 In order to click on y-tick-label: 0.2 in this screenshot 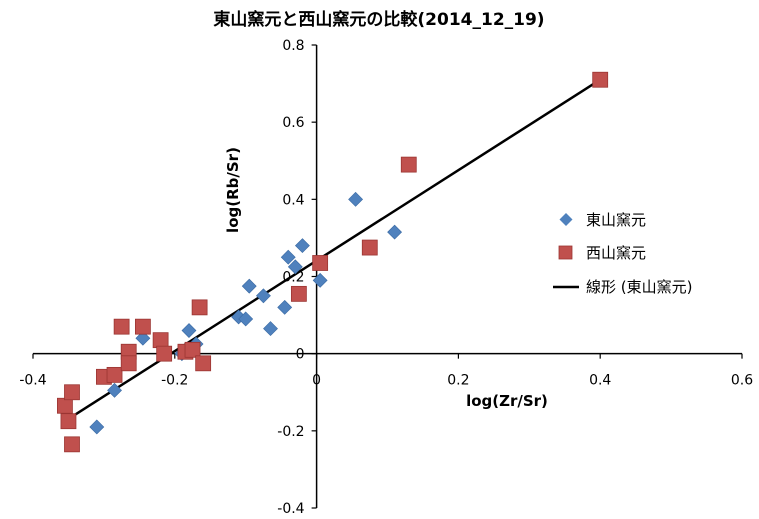, I will do `click(293, 278)`.